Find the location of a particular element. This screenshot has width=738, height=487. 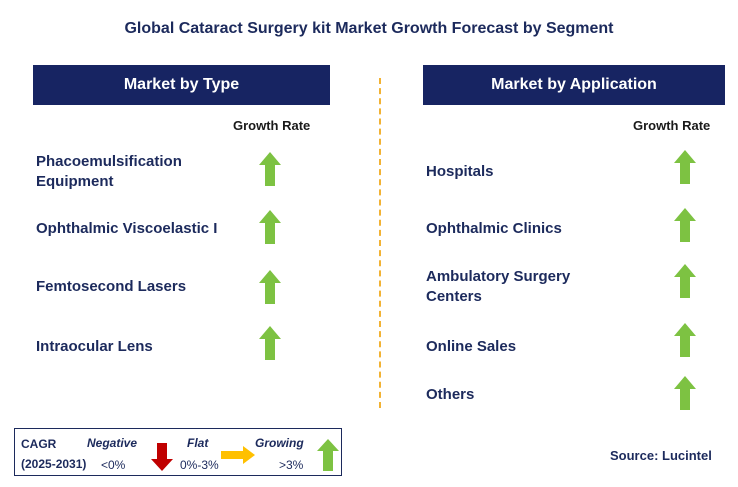

type-row-label: Femtosecond Lasers is located at coordinates (111, 286).